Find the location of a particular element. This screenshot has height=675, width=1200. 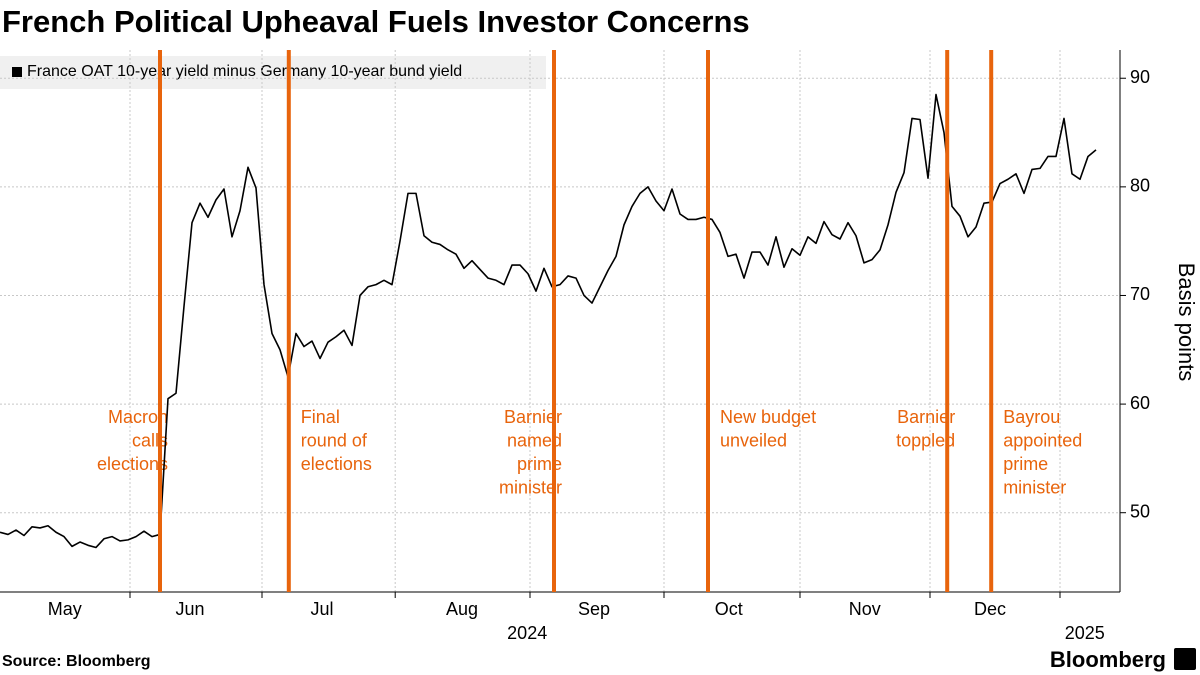

event-label: round of is located at coordinates (334, 440).